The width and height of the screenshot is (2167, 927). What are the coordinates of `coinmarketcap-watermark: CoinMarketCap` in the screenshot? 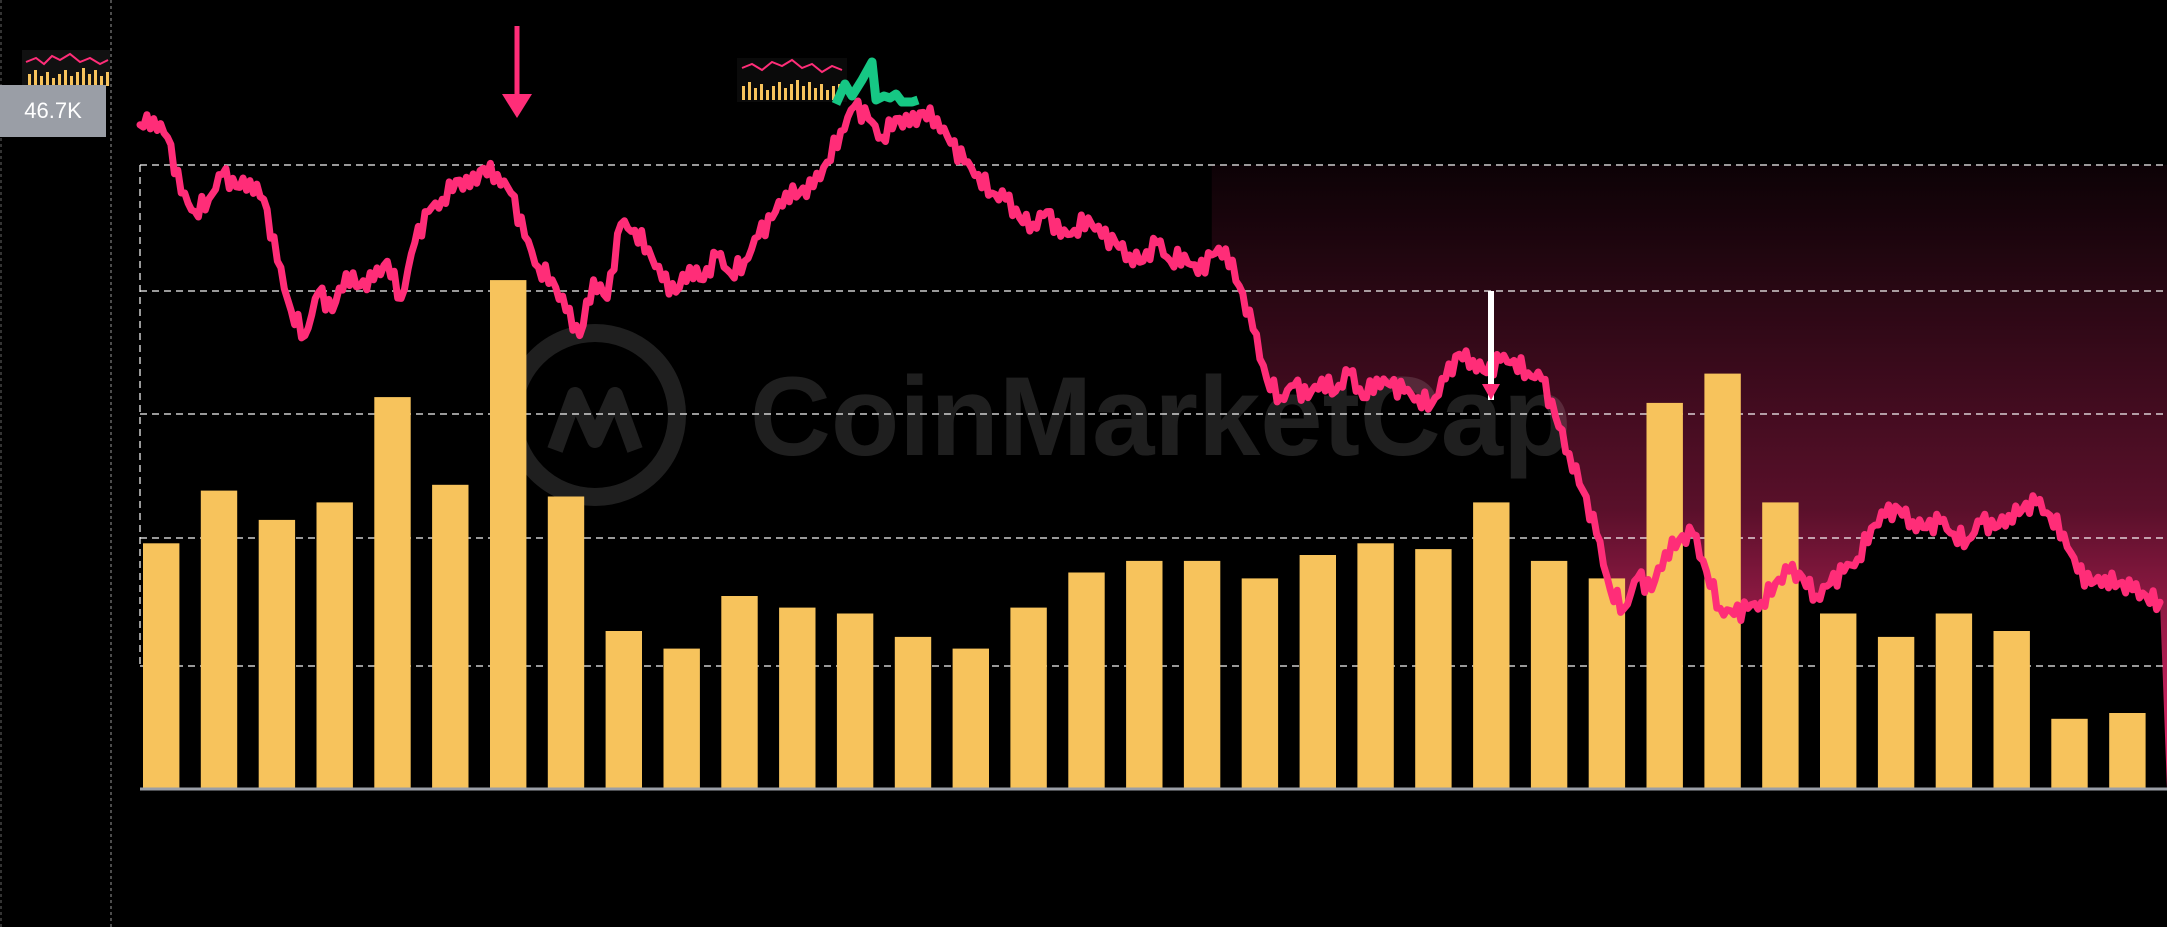 It's located at (1037, 415).